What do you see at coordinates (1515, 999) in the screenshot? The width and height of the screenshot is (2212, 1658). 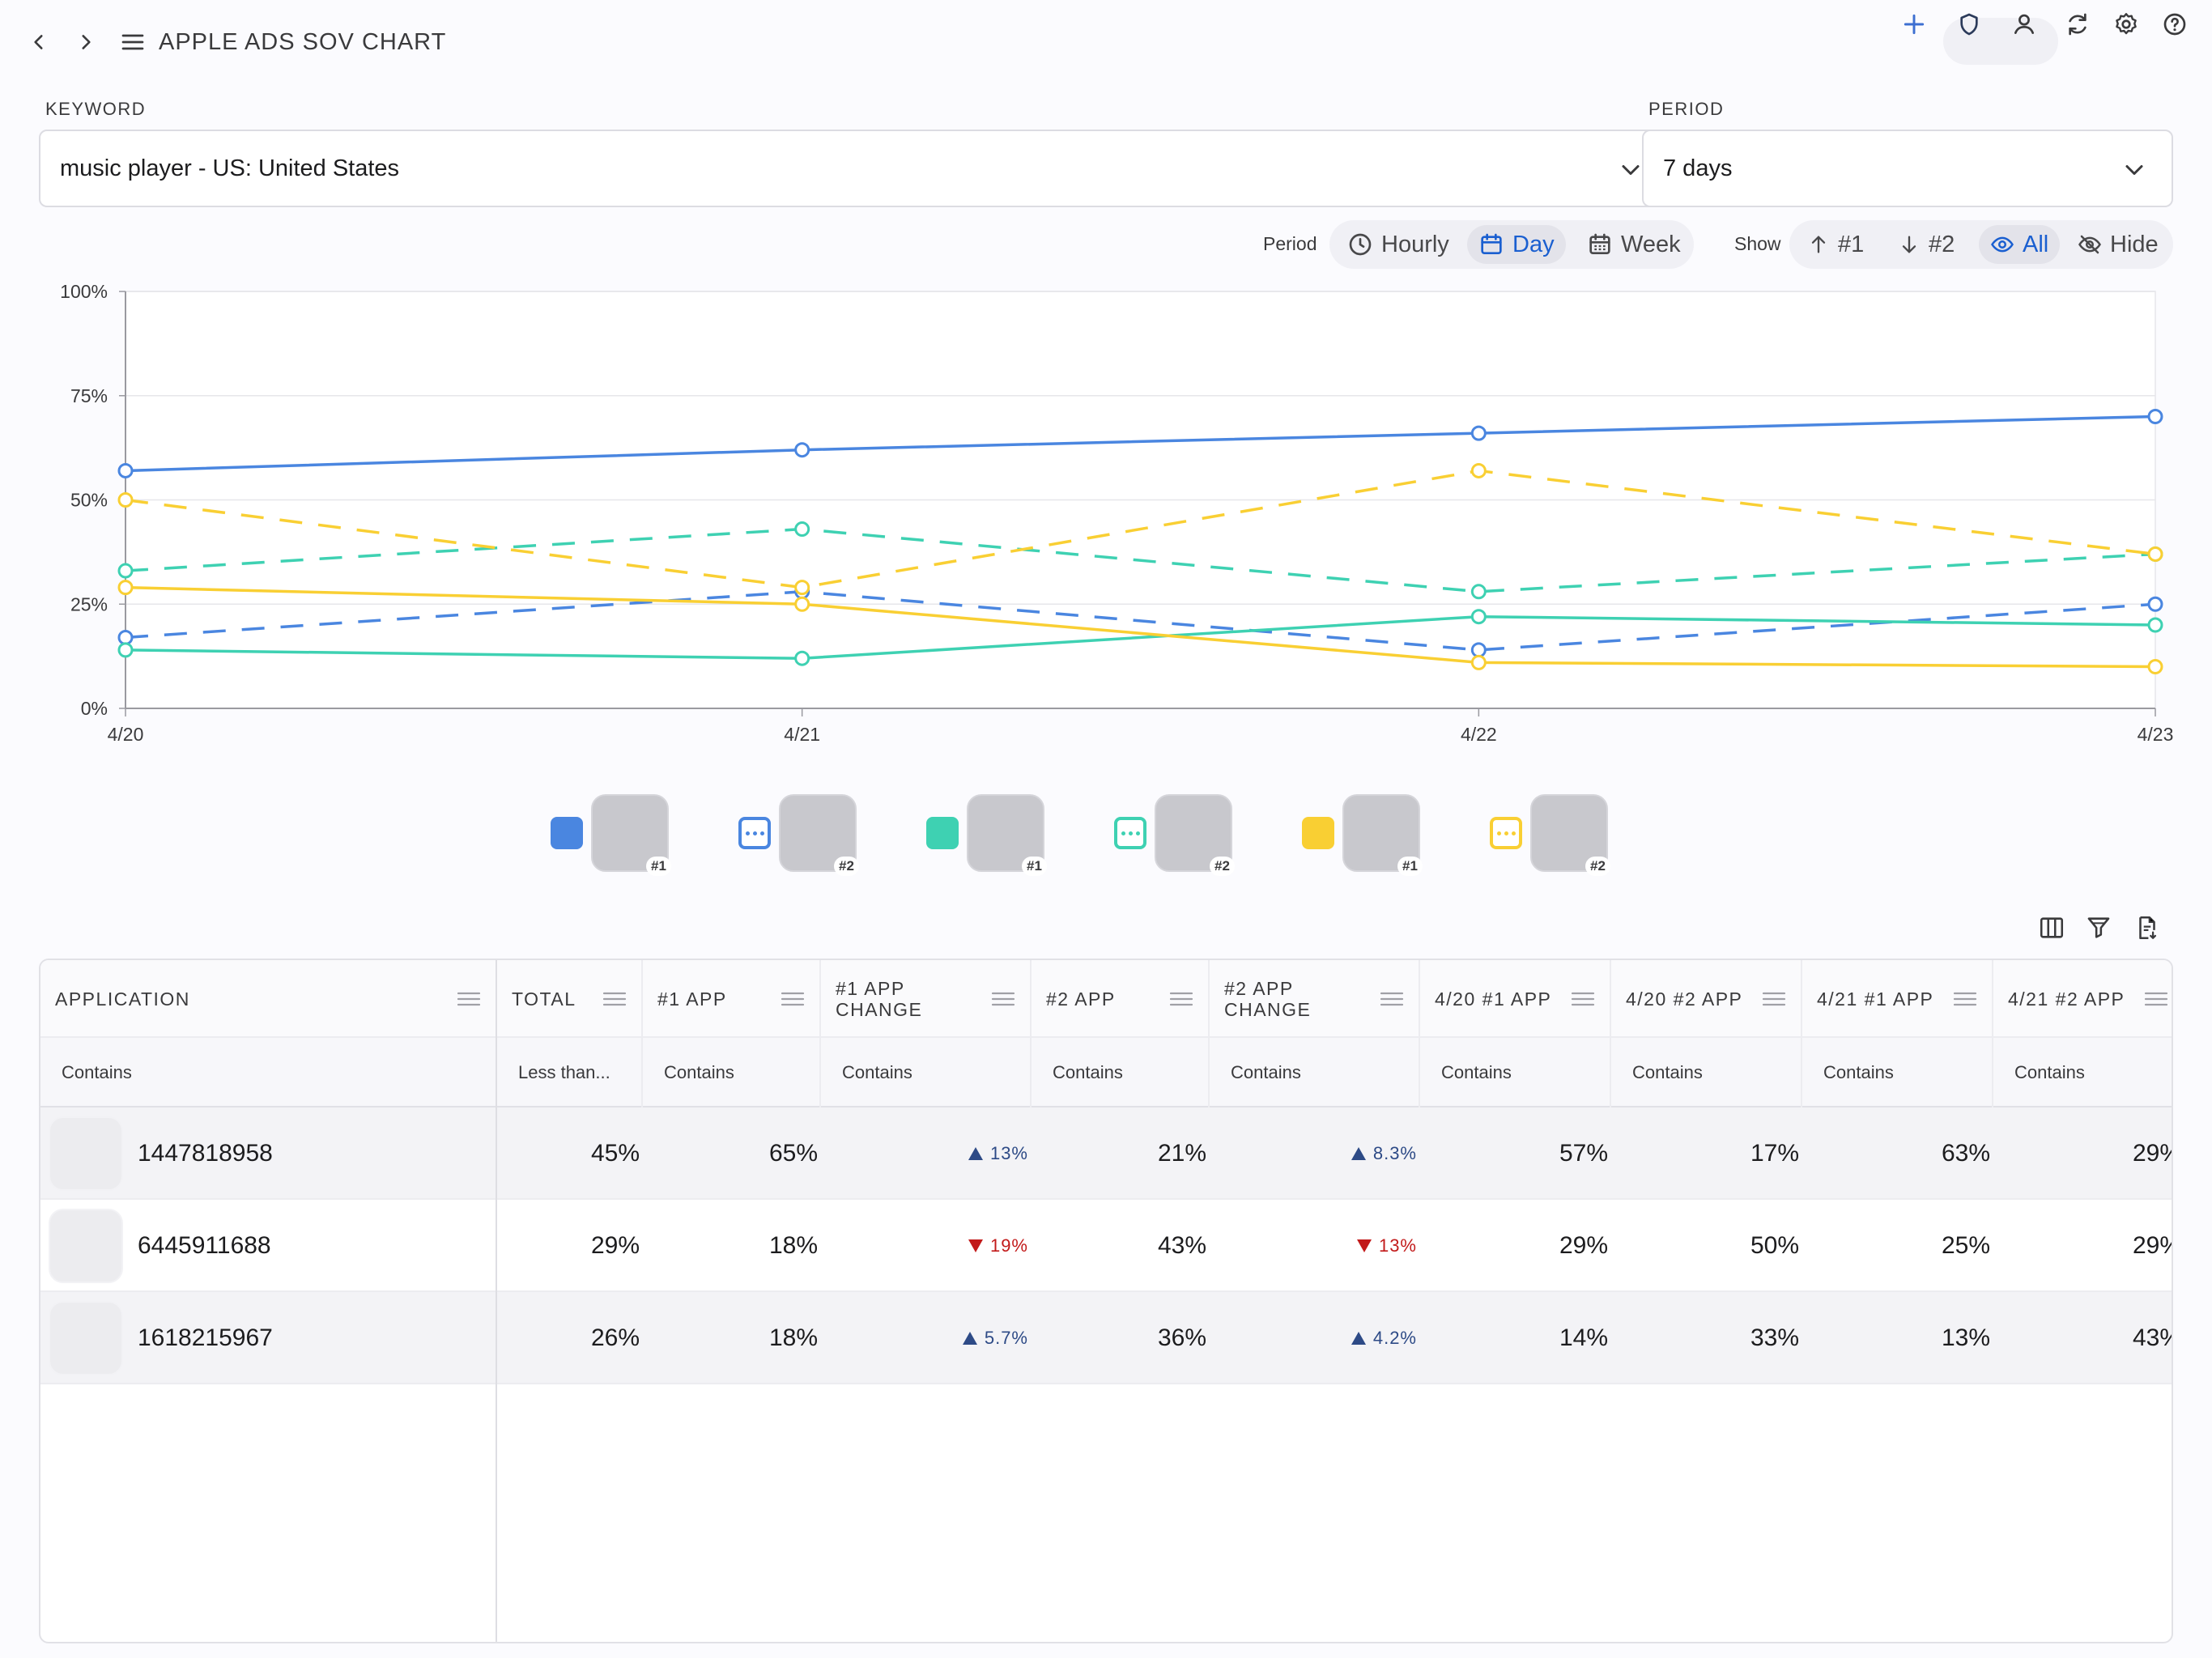 I see `column-header: 4/20 #1 APP` at bounding box center [1515, 999].